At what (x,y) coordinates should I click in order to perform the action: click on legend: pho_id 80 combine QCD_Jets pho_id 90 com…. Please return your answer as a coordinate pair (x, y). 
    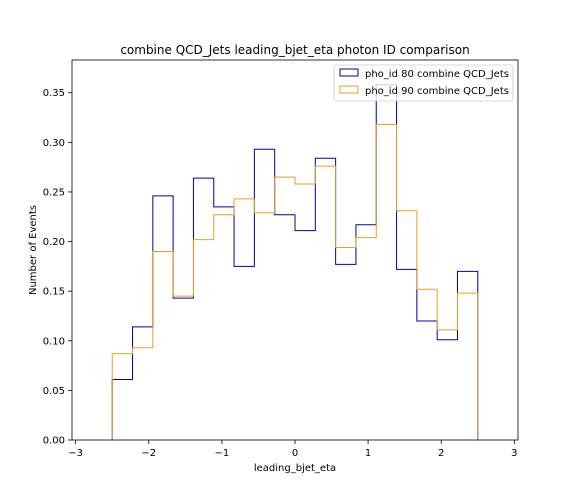
    Looking at the image, I should click on (423, 83).